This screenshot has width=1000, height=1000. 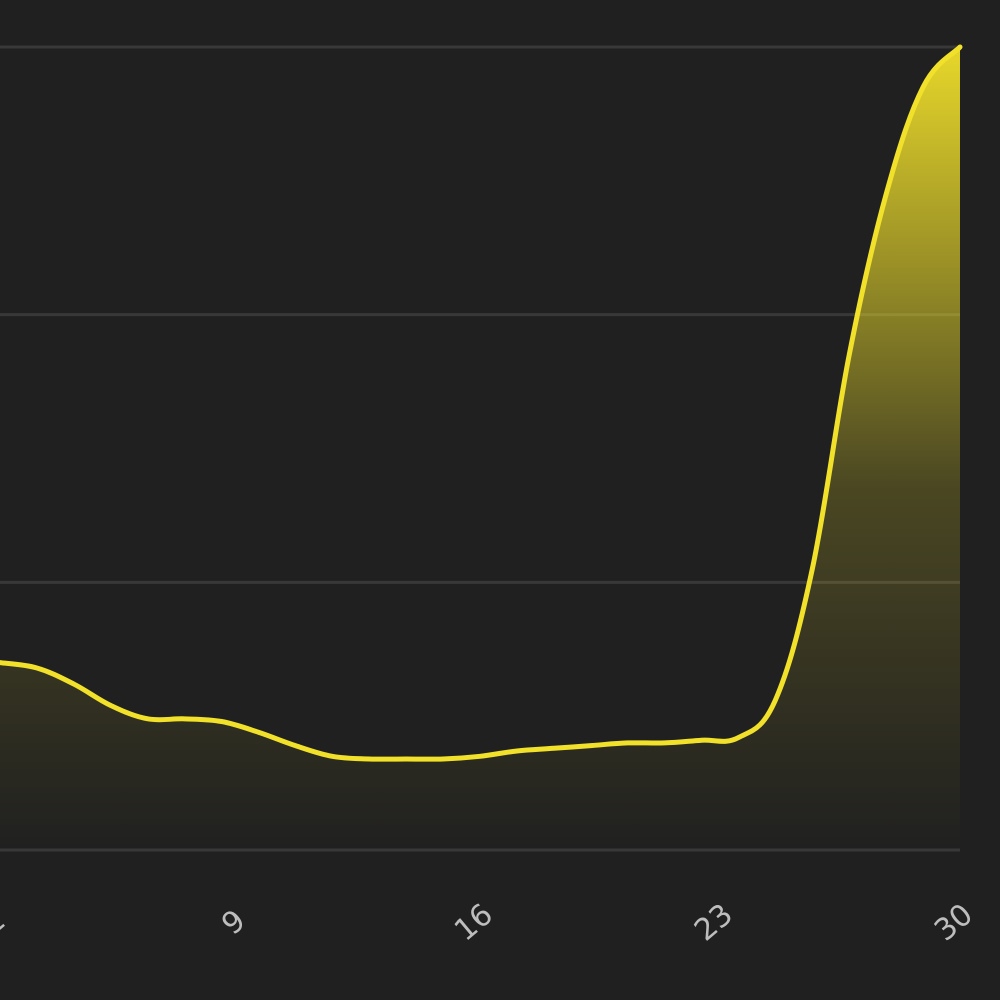 I want to click on x-tick-label: 30, so click(x=954, y=922).